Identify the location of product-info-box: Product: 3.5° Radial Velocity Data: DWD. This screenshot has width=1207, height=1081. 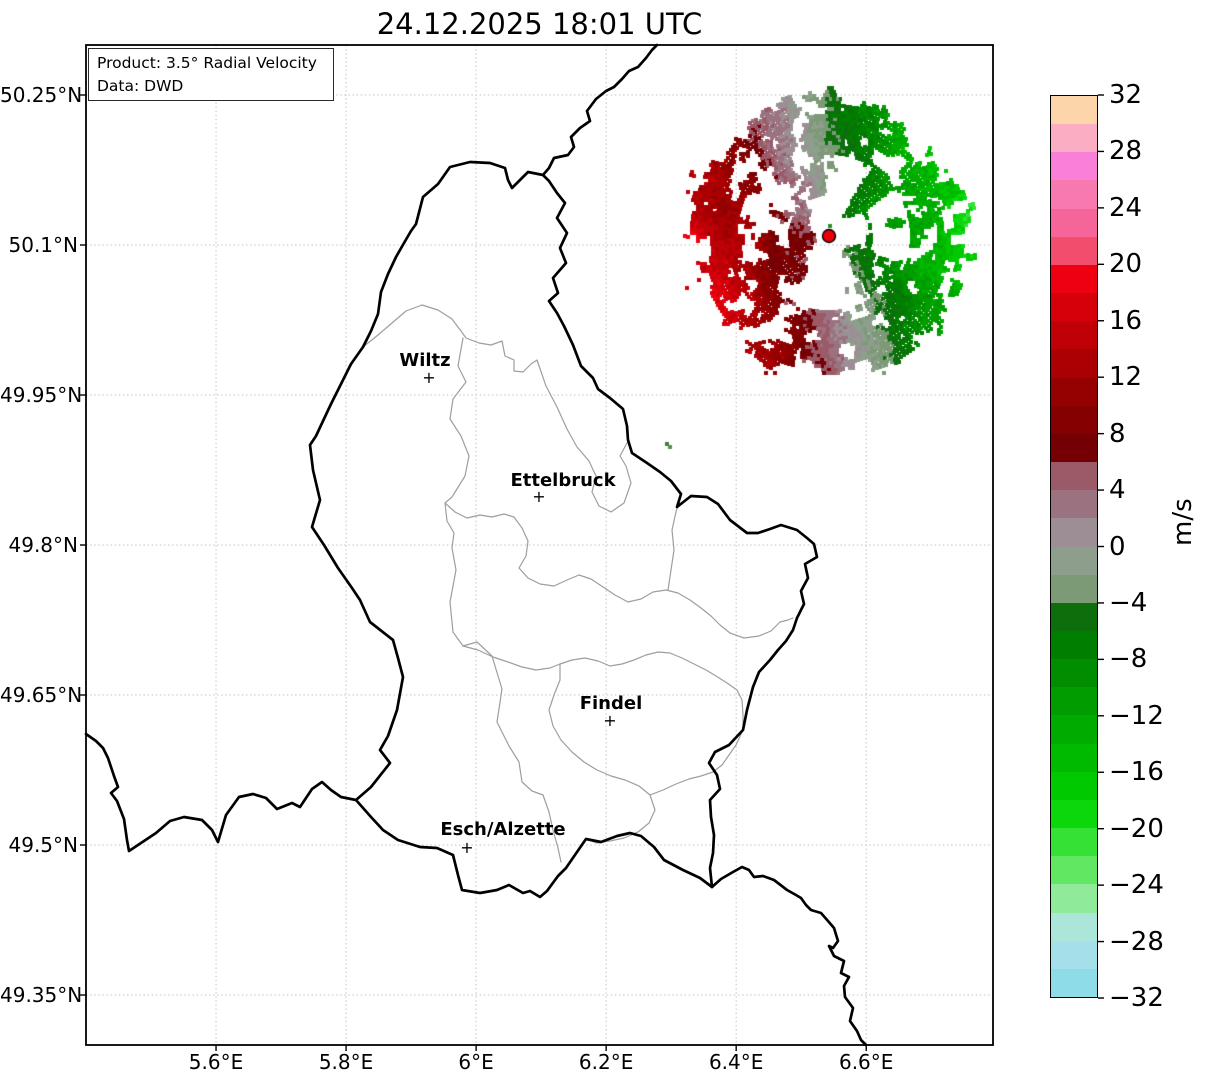
(211, 74).